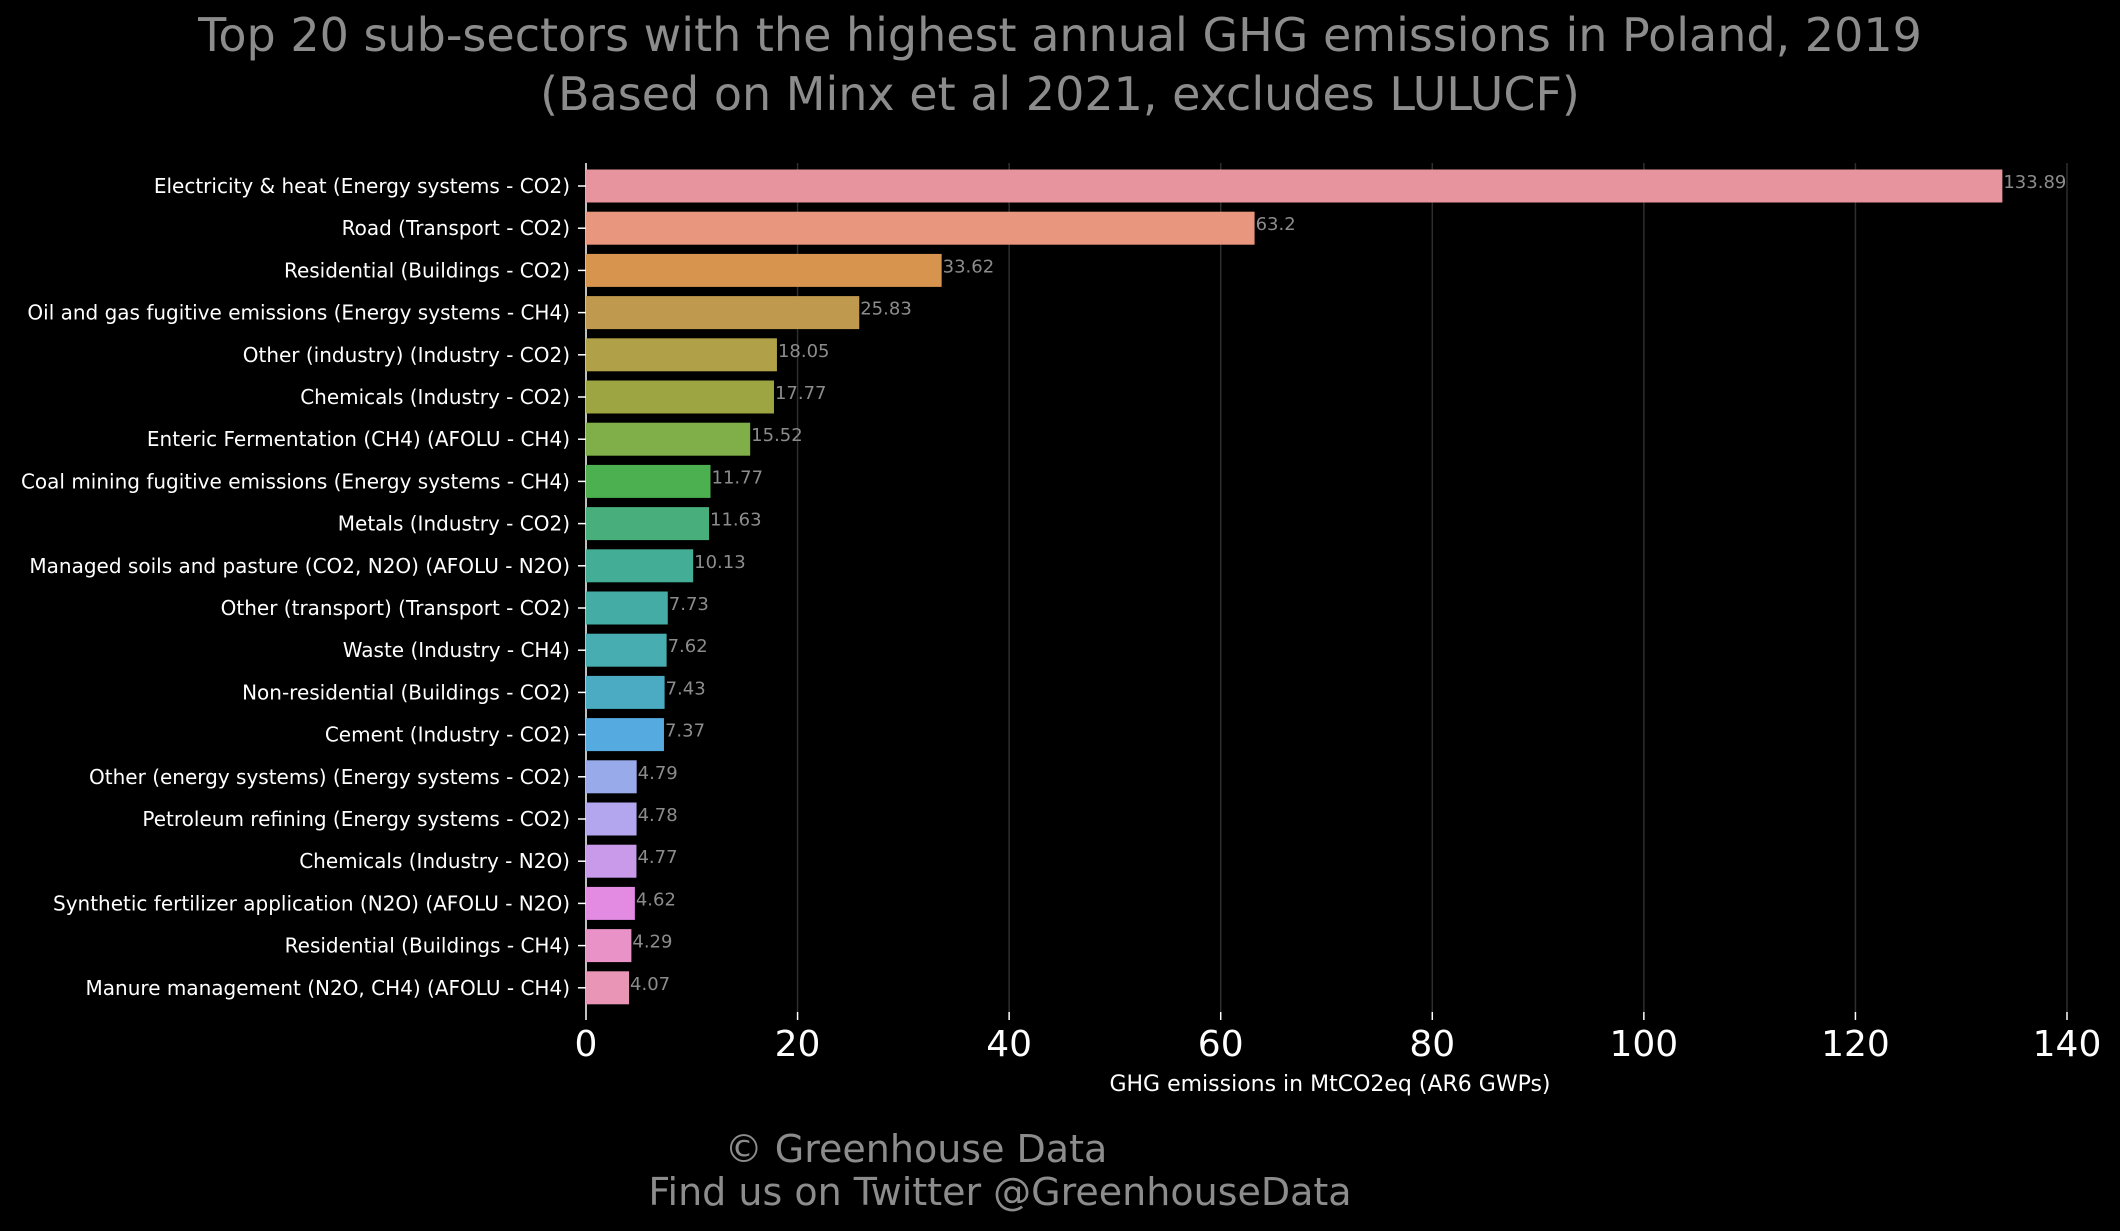  I want to click on category-label-14: Cement (Industry - CO2), so click(447, 735).